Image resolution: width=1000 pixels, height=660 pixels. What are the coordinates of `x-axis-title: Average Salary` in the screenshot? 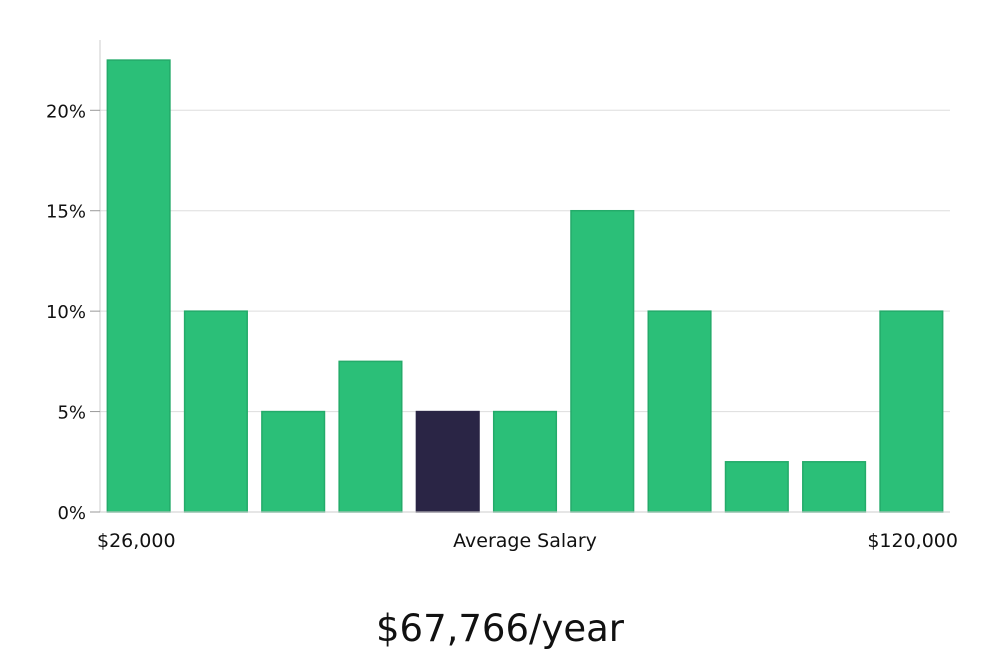 It's located at (525, 541).